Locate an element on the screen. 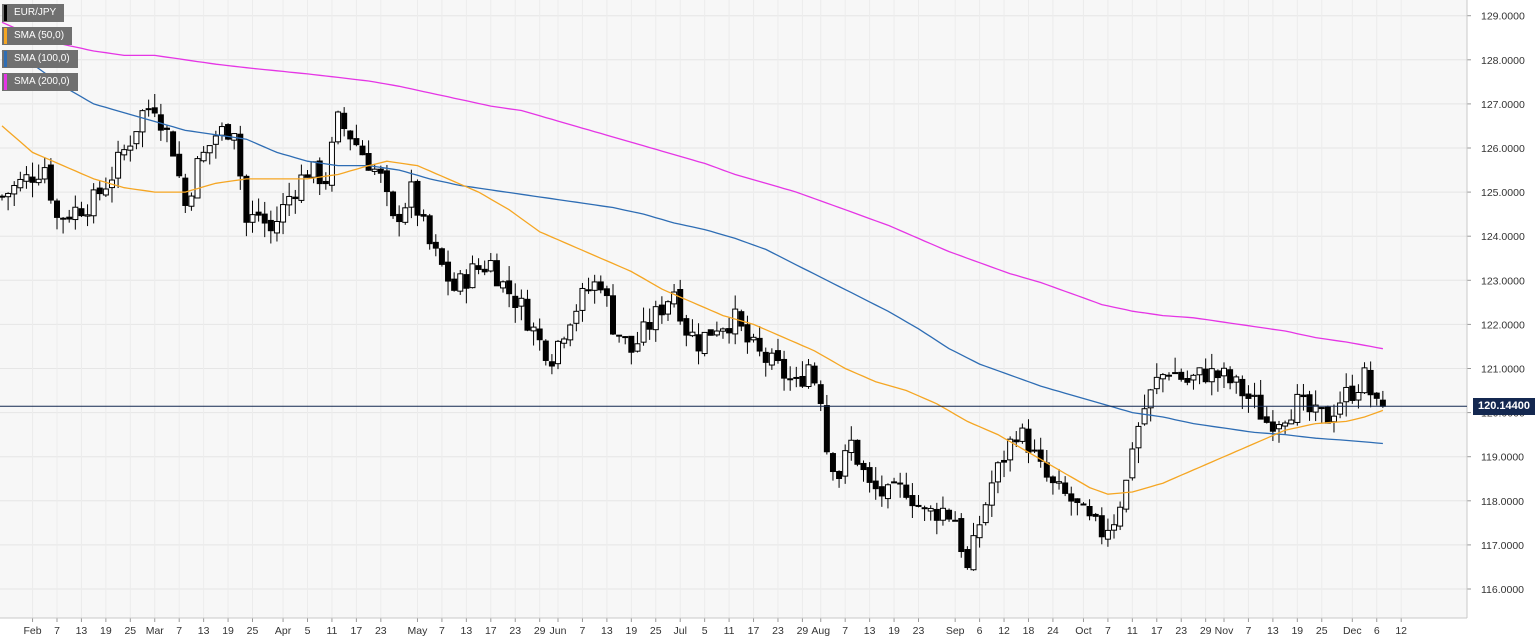  legend-sma200: SMA (200,0) is located at coordinates (40, 82).